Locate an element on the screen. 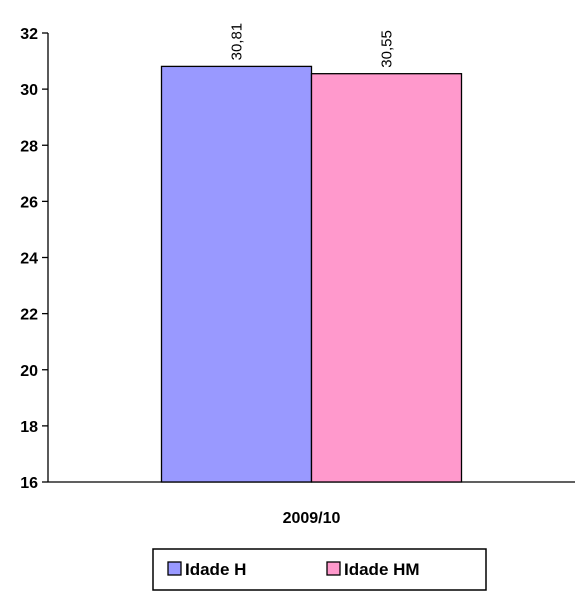 The image size is (576, 592). y-tick-label: 16 is located at coordinates (29, 483).